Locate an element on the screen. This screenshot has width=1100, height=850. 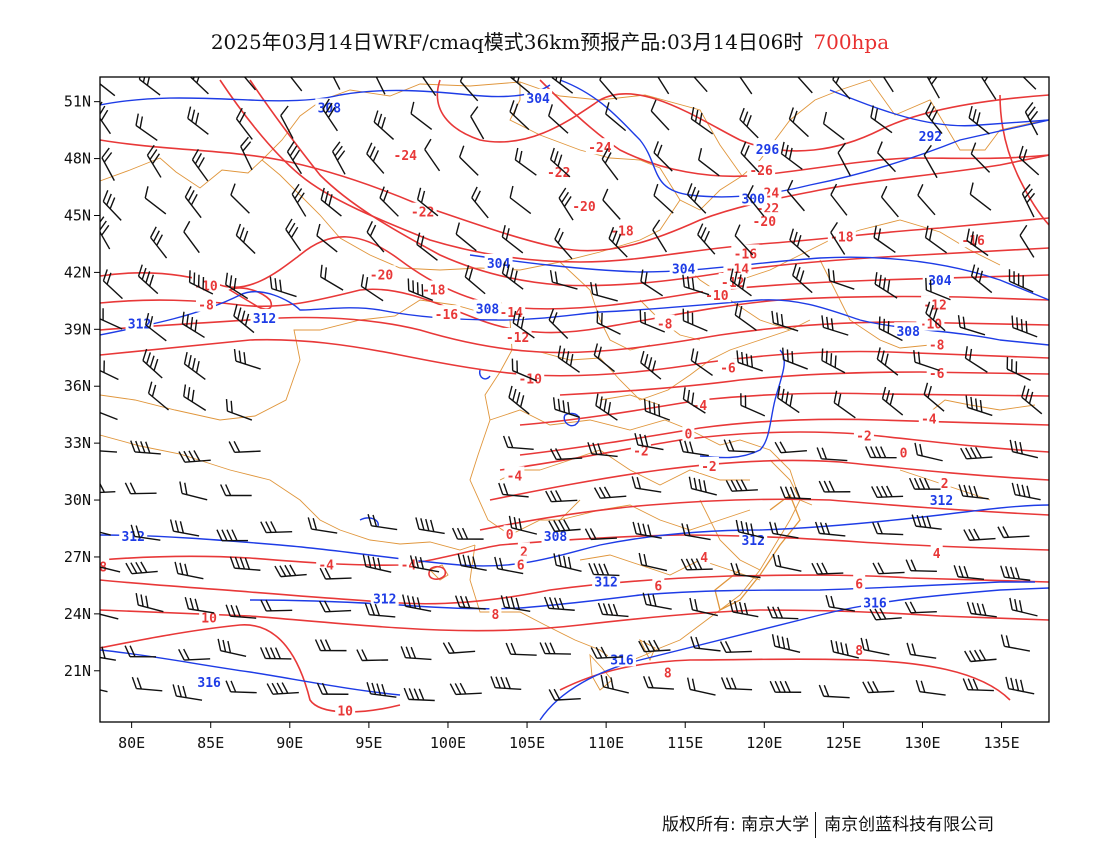
lon-tick-label: 95E is located at coordinates (368, 743).